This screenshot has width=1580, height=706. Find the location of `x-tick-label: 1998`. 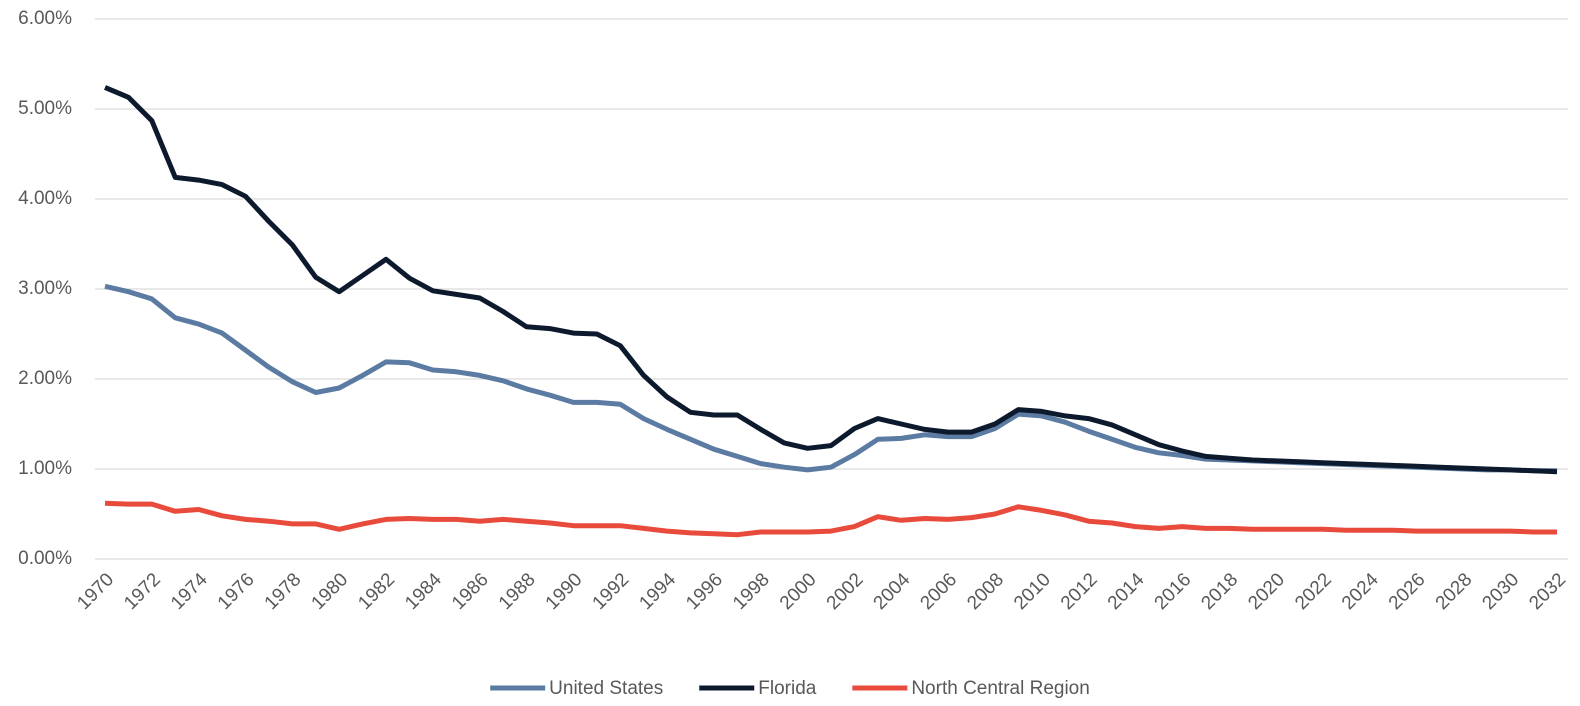

x-tick-label: 1998 is located at coordinates (751, 591).